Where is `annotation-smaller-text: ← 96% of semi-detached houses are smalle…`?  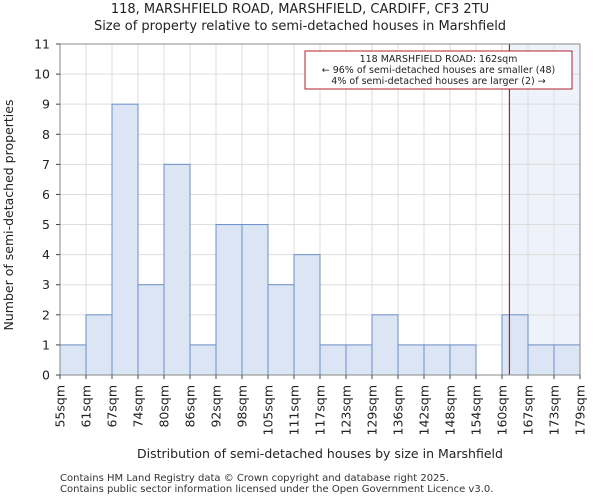
annotation-smaller-text: ← 96% of semi-detached houses are smalle… is located at coordinates (439, 70).